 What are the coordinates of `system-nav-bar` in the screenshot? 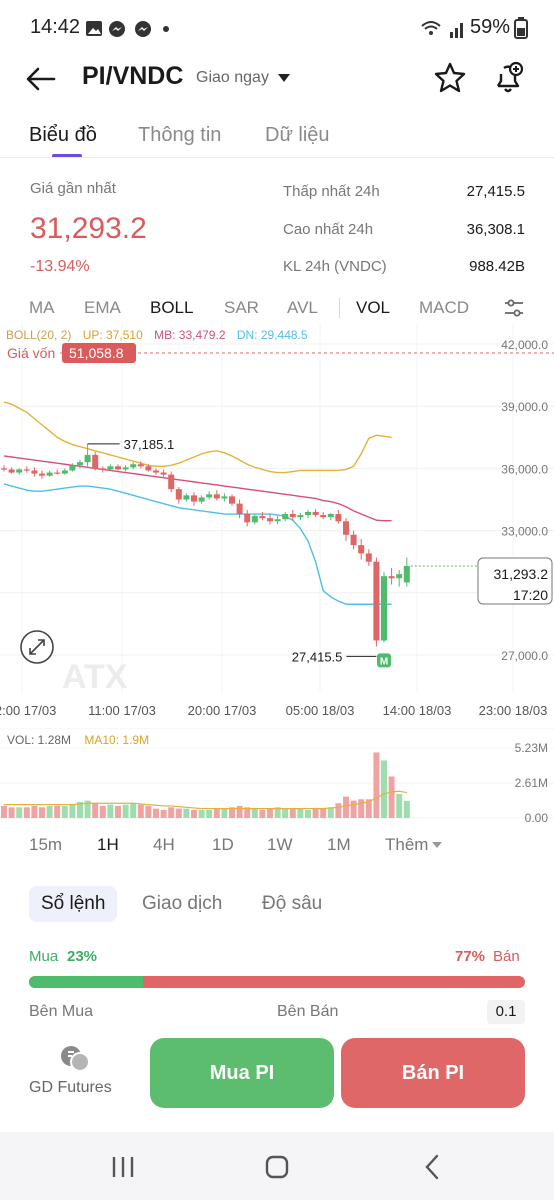 It's located at (277, 1166).